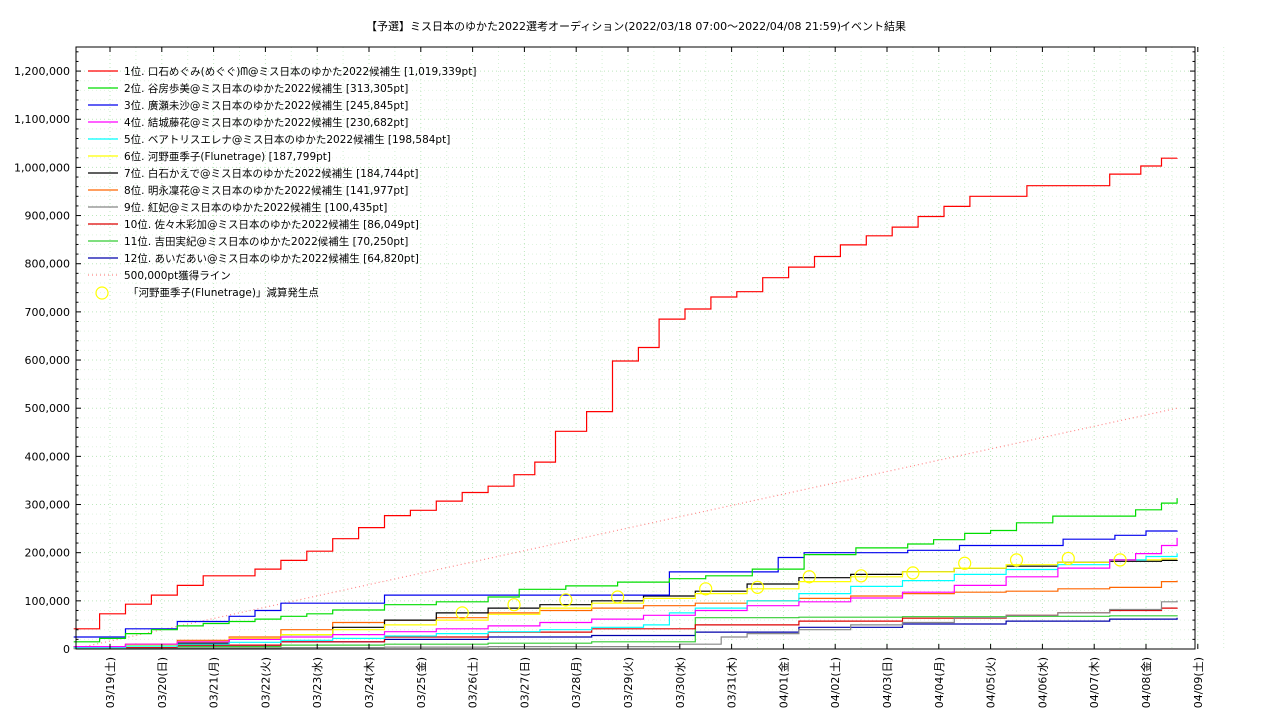 This screenshot has height=720, width=1280. I want to click on x-tick-label: 04/09(土), so click(1198, 682).